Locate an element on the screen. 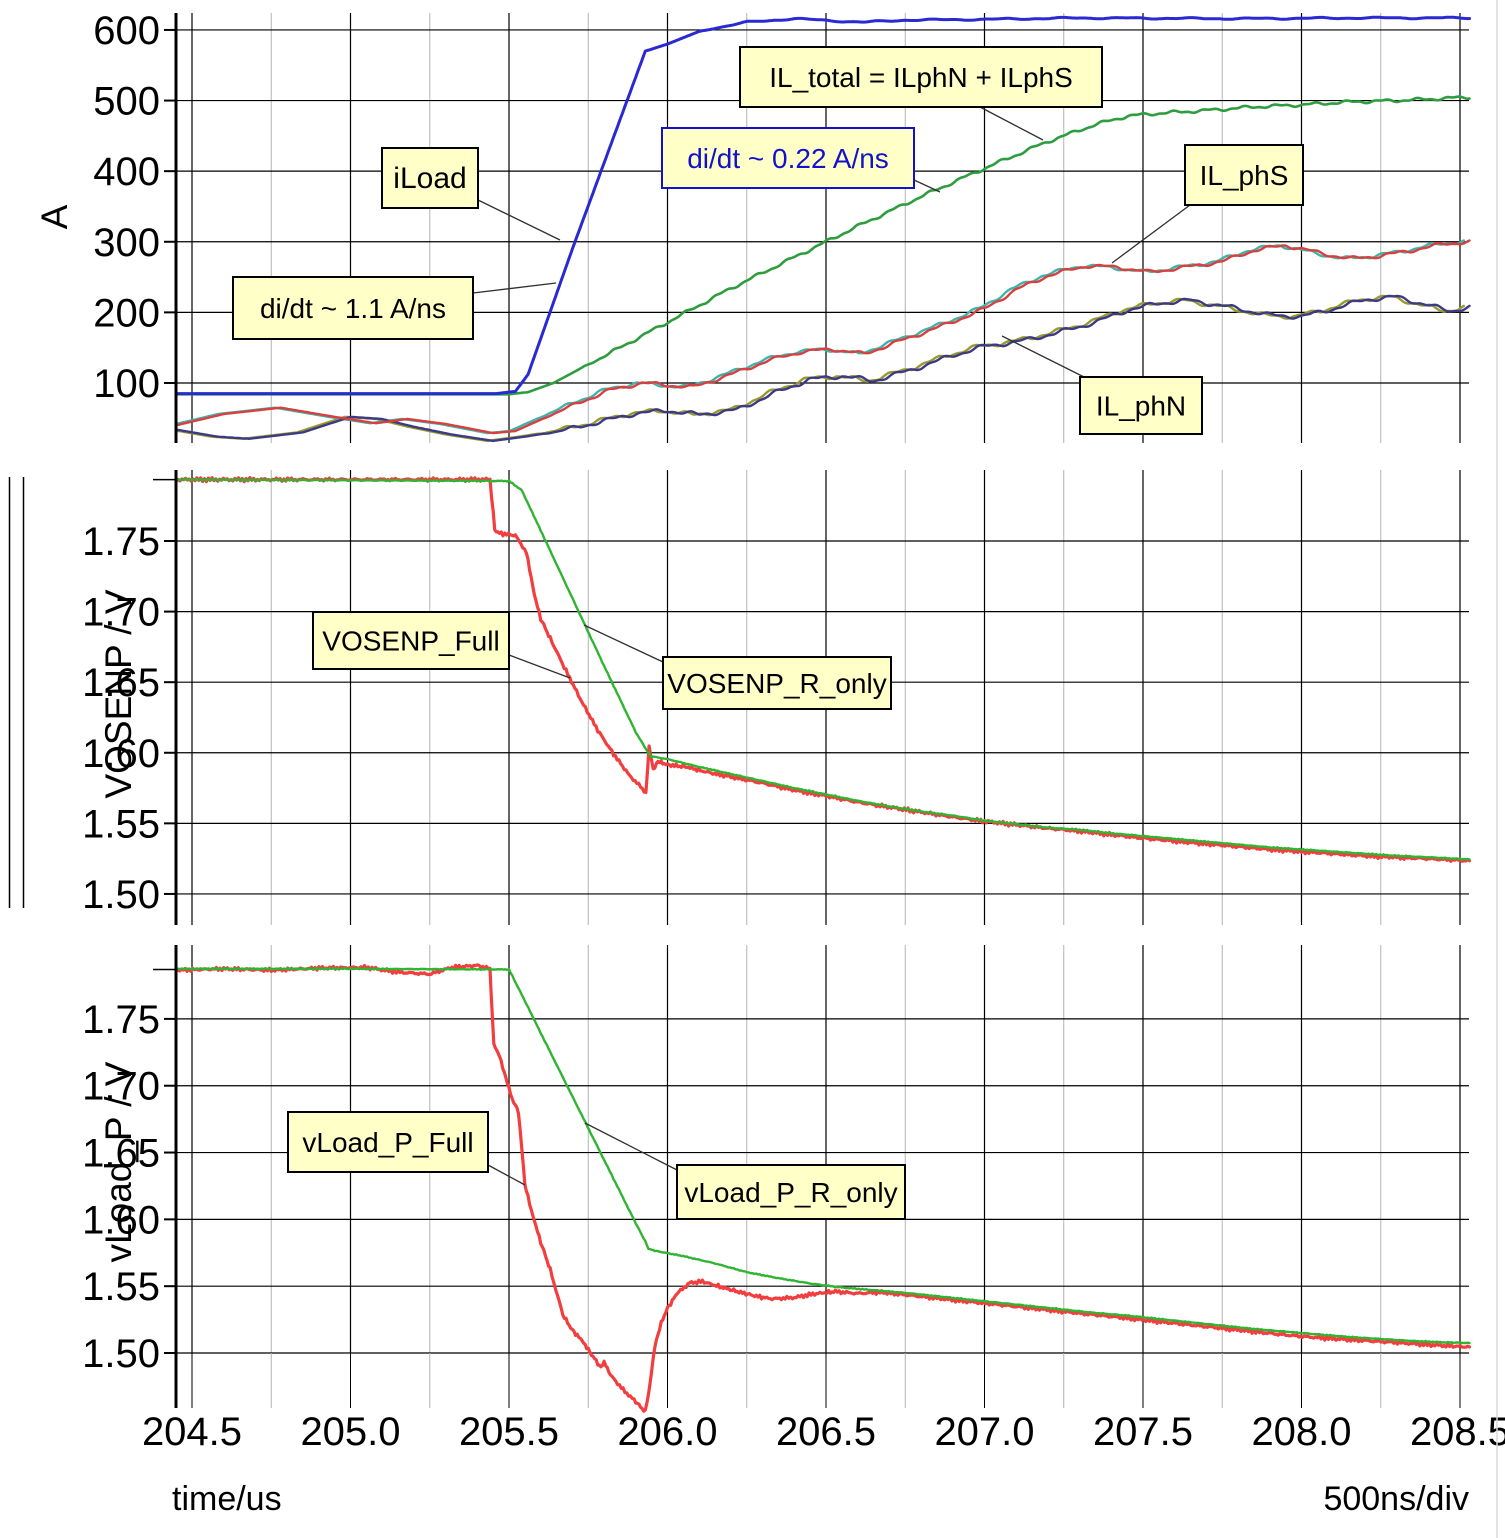  annotation-di-dt-0-22-a-ns: di/dt ~ 0.22 A/ns is located at coordinates (801, 160).